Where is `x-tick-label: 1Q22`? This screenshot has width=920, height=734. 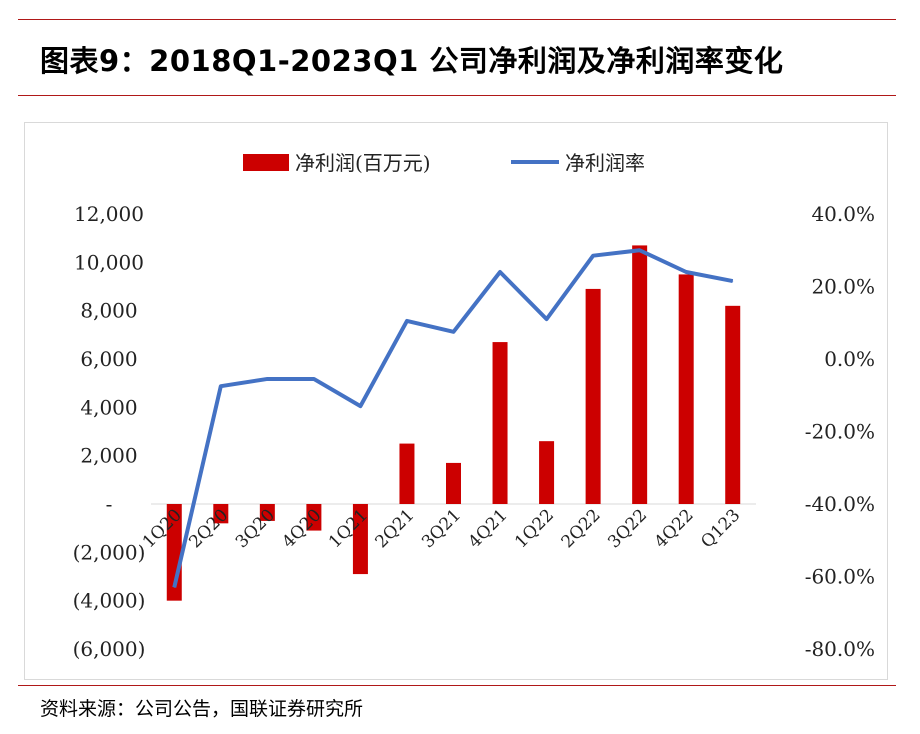
x-tick-label: 1Q22 is located at coordinates (534, 528).